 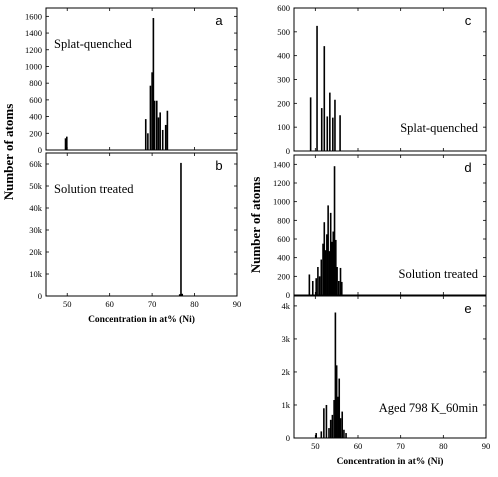 What do you see at coordinates (281, 183) in the screenshot?
I see `ytick-label-d-6: 1200` at bounding box center [281, 183].